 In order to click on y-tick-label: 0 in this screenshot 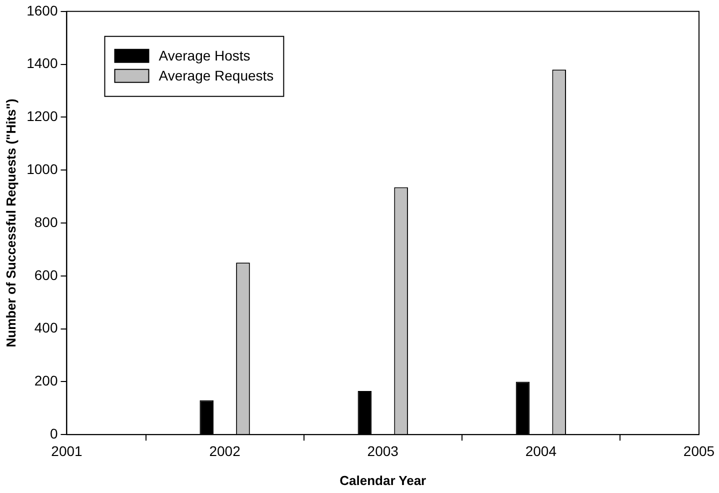, I will do `click(54, 433)`.